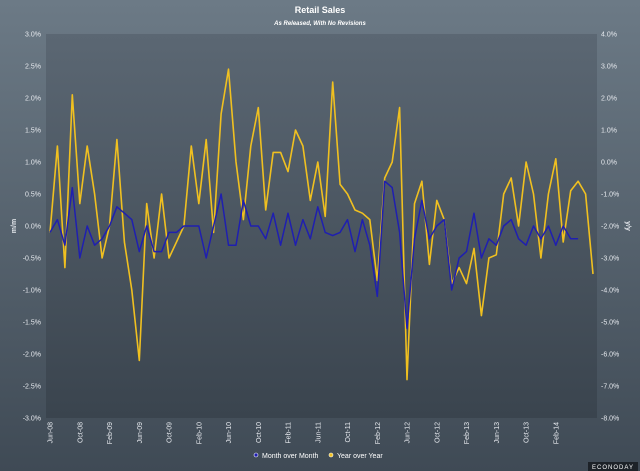  Describe the element at coordinates (32, 291) in the screenshot. I see `y-tick-left: -1.0%` at that location.